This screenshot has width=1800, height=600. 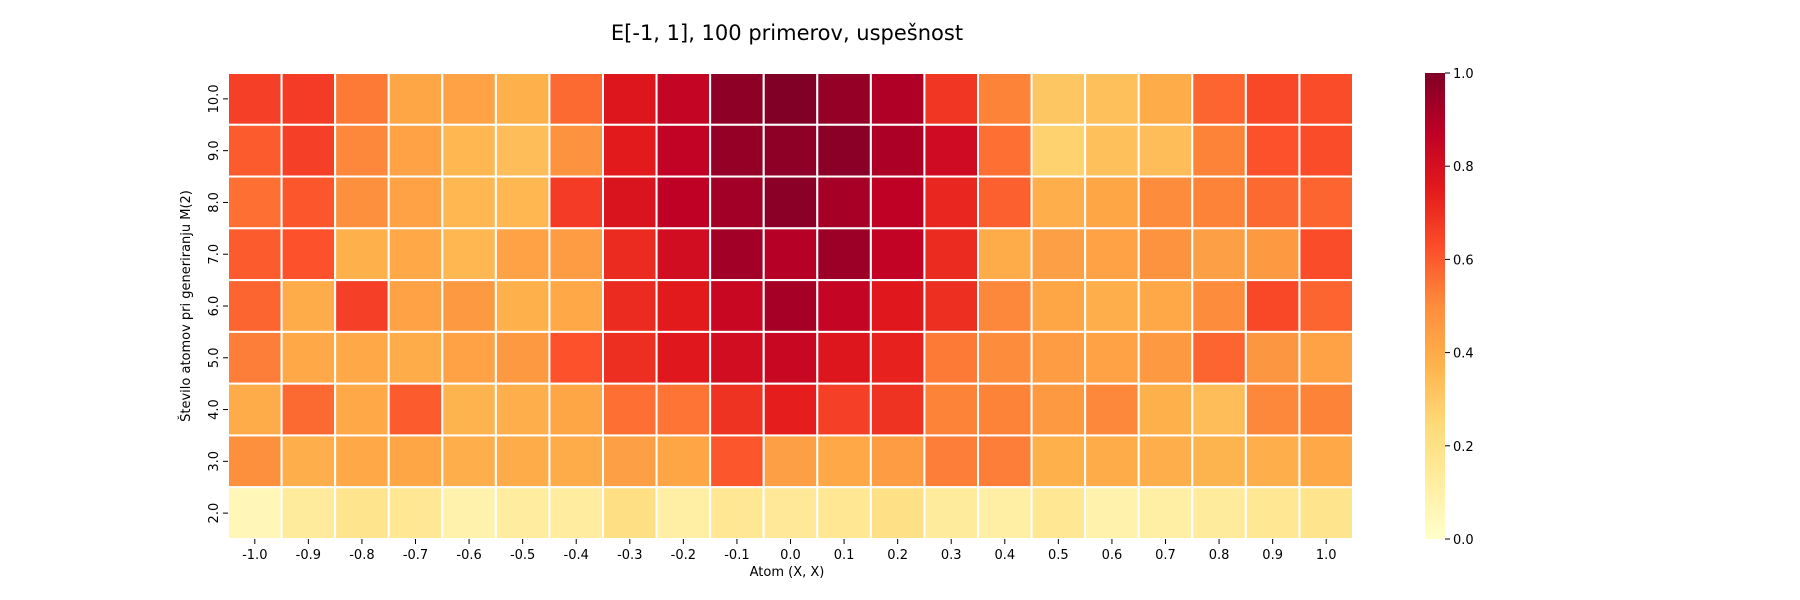 What do you see at coordinates (1459, 307) in the screenshot?
I see `colorbar-ticks: 0.0 0.2 0.4 0.6 0.8 1.0` at bounding box center [1459, 307].